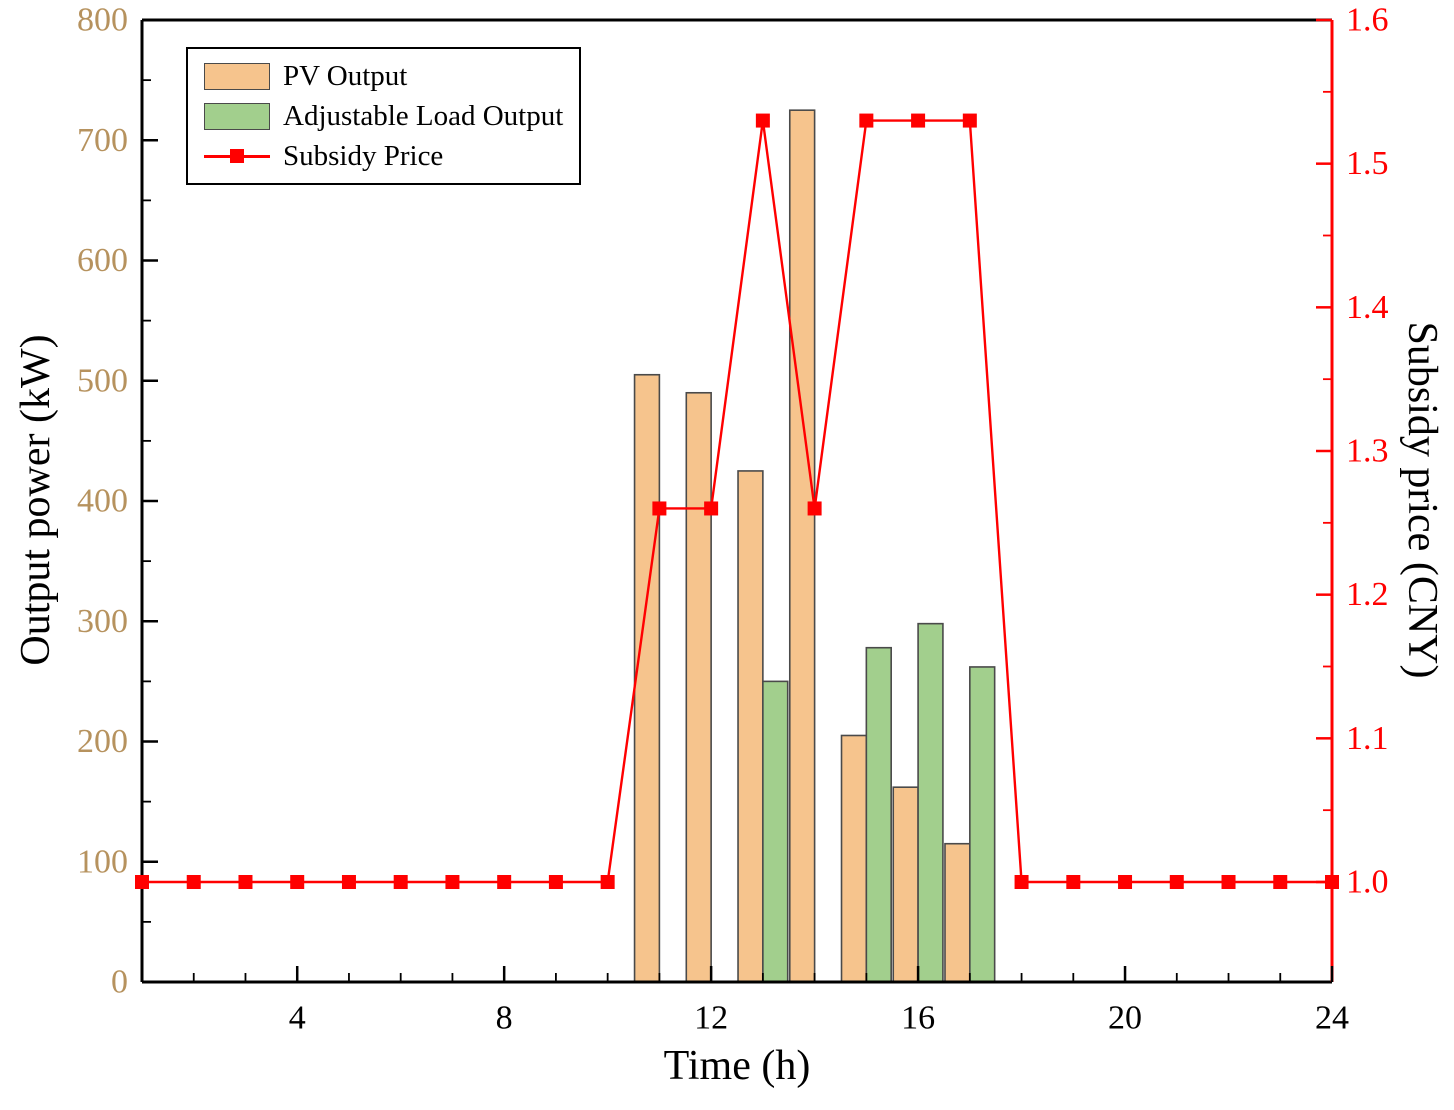 The width and height of the screenshot is (1454, 1110). I want to click on pv-output-swatch-icon, so click(237, 76).